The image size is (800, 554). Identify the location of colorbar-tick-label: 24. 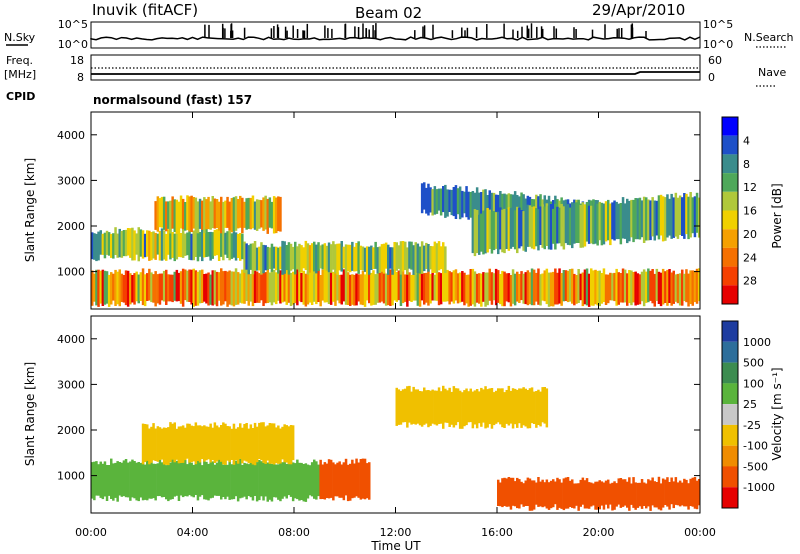
(750, 257).